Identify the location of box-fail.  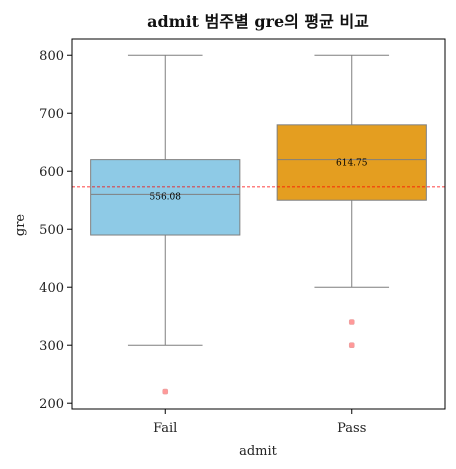
(165, 197).